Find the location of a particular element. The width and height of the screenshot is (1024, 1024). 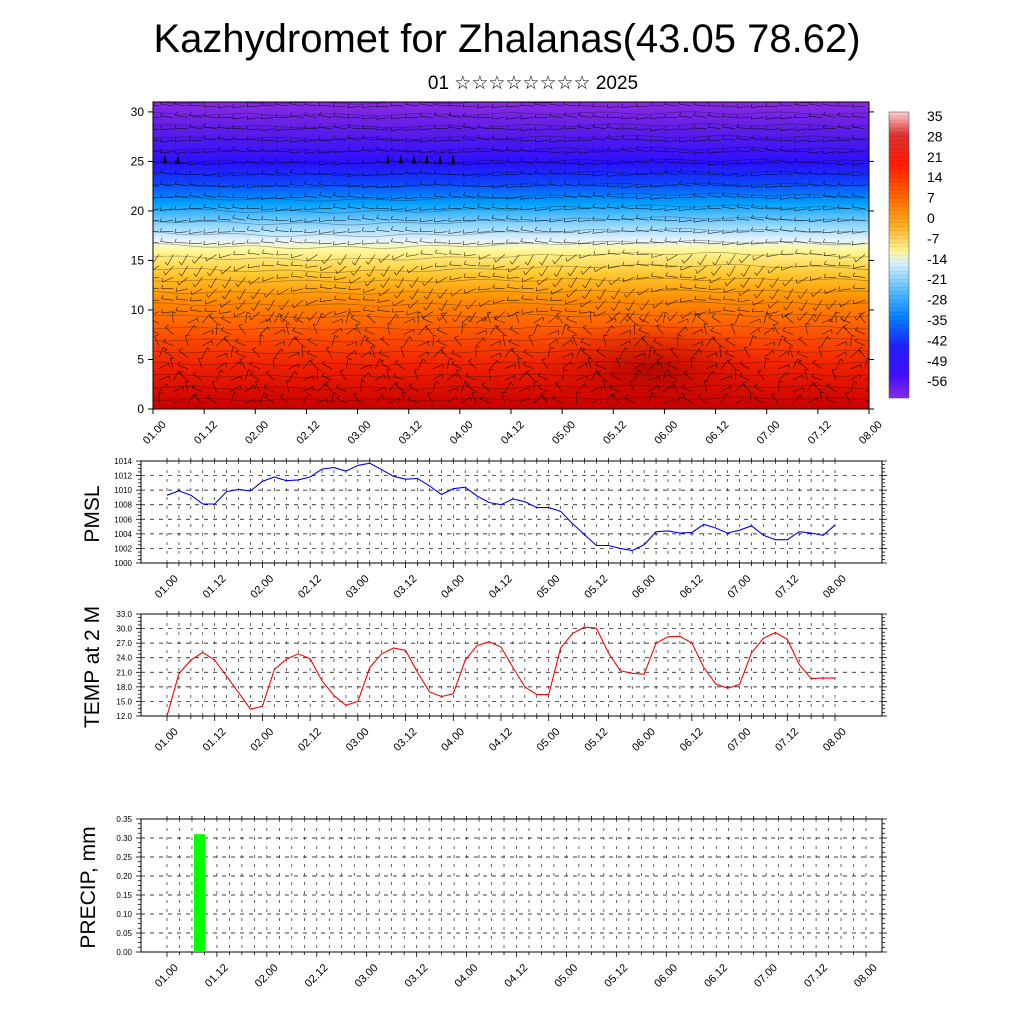

heatmap-y-tick-label: 5 is located at coordinates (140, 359).